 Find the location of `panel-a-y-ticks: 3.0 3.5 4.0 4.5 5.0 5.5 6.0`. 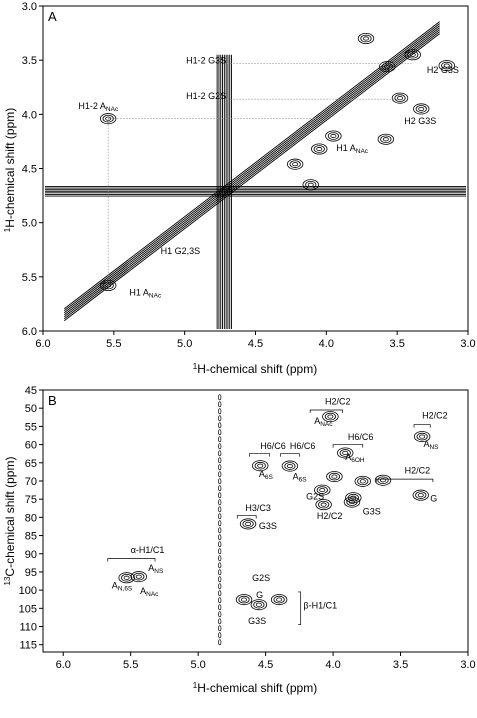

panel-a-y-ticks: 3.0 3.5 4.0 4.5 5.0 5.5 6.0 is located at coordinates (32, 169).